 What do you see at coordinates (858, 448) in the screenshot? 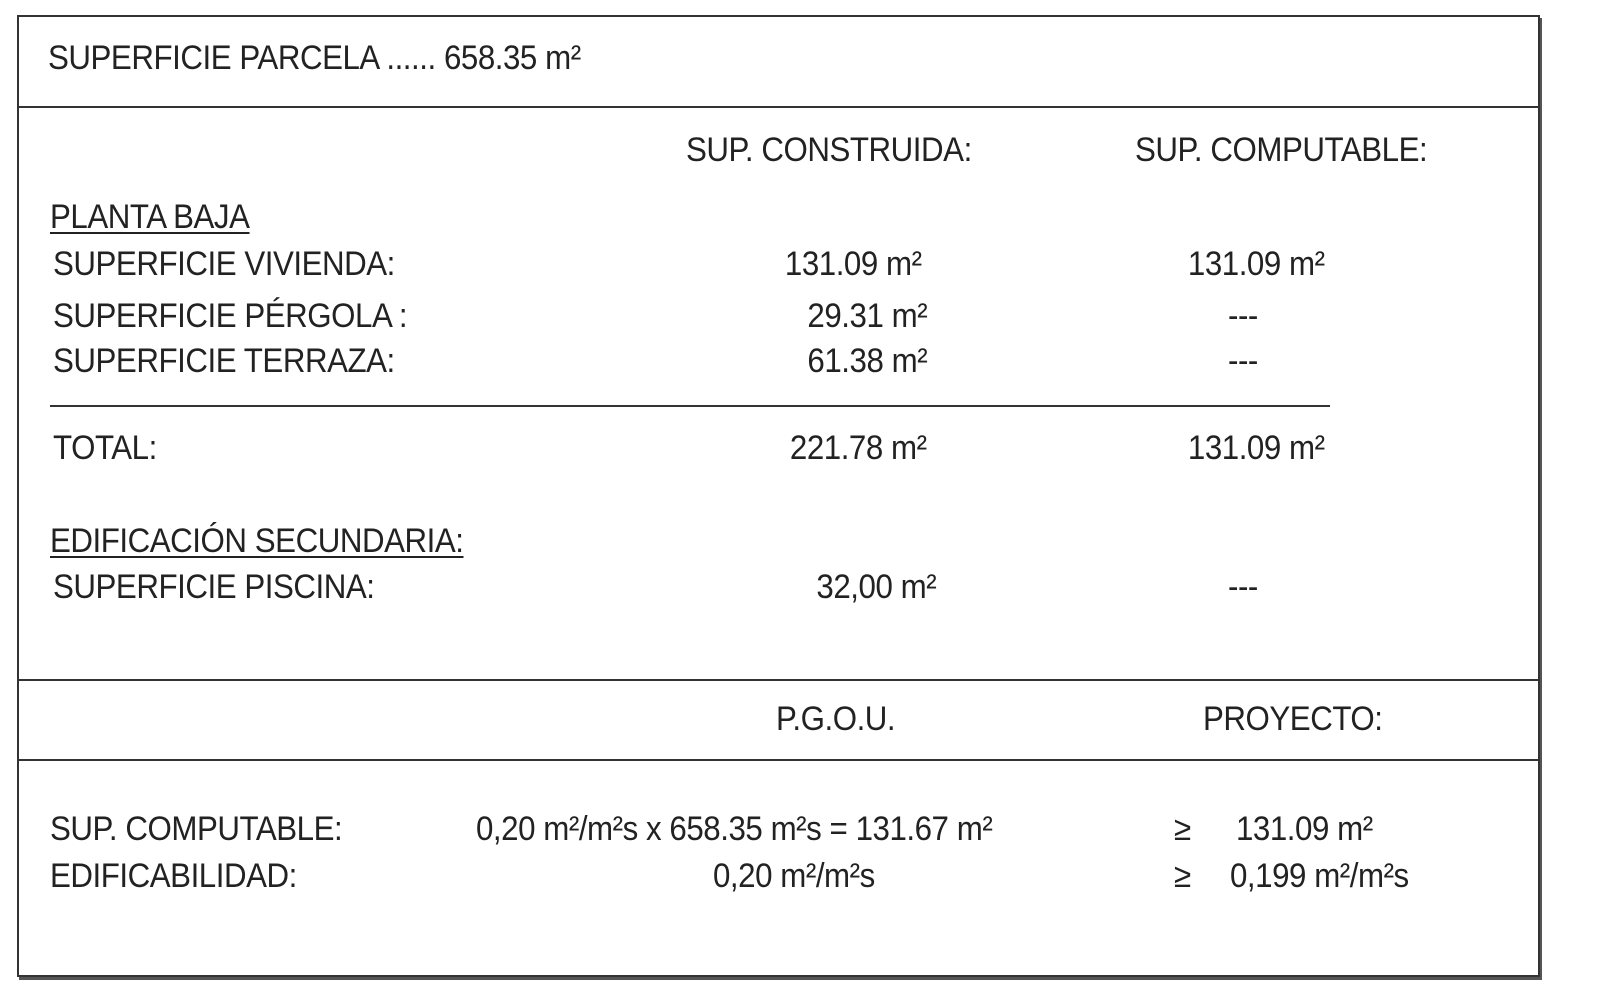
I see `total-built: 221.78 m²` at bounding box center [858, 448].